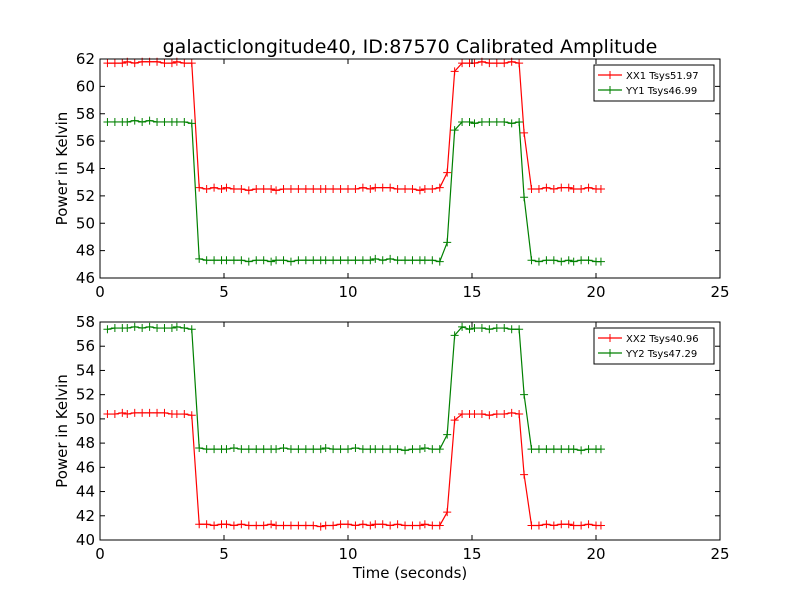 The height and width of the screenshot is (600, 800). I want to click on legend-entry: XX1 Tsys51.97, so click(662, 76).